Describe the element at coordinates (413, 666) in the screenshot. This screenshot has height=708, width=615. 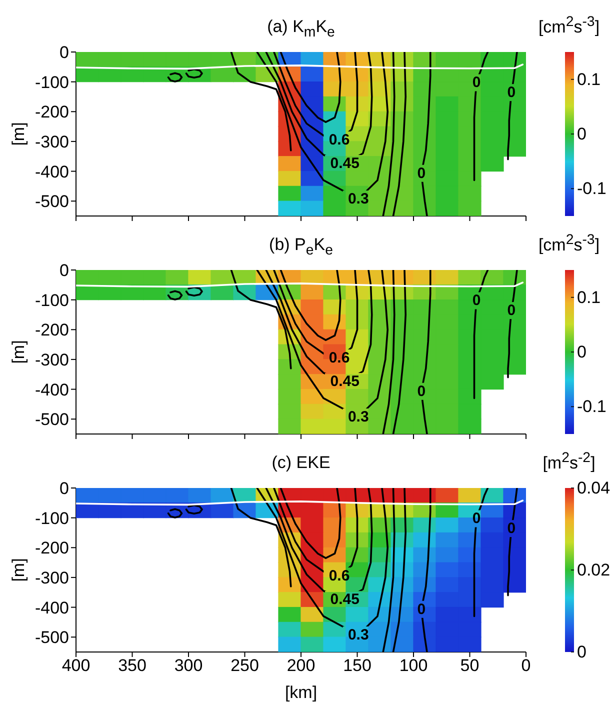
I see `x-tick-label: 100` at that location.